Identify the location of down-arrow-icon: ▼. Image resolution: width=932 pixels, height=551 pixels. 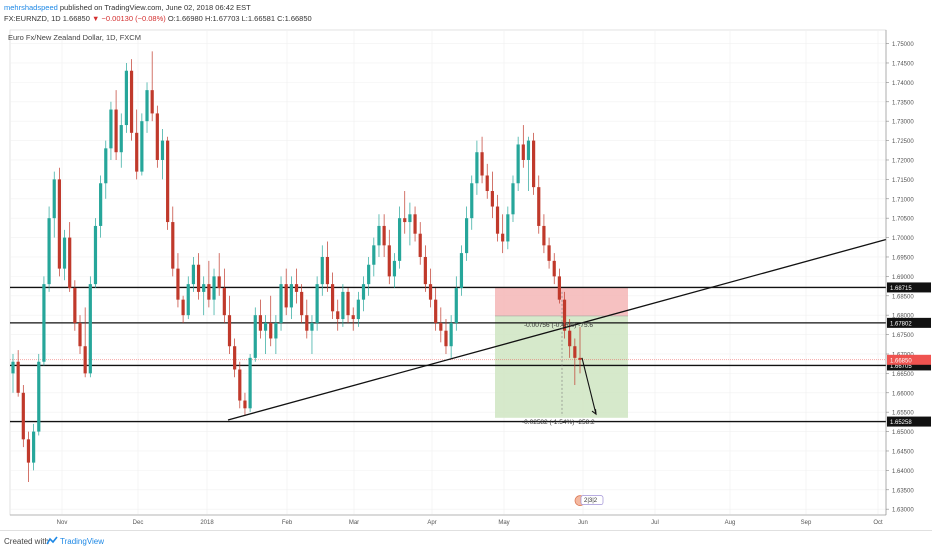
(95, 18).